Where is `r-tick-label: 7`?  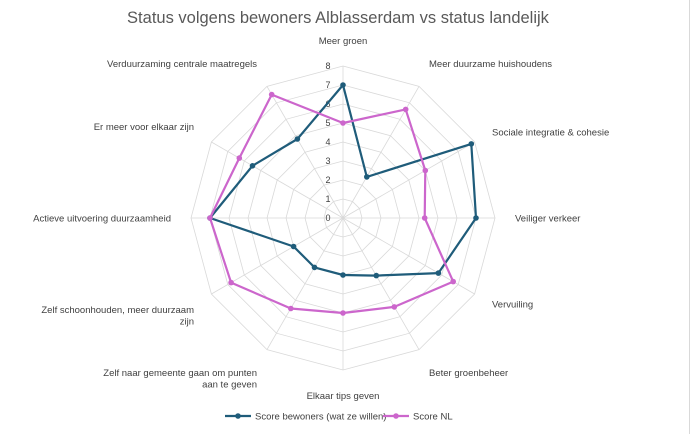
r-tick-label: 7 is located at coordinates (327, 85).